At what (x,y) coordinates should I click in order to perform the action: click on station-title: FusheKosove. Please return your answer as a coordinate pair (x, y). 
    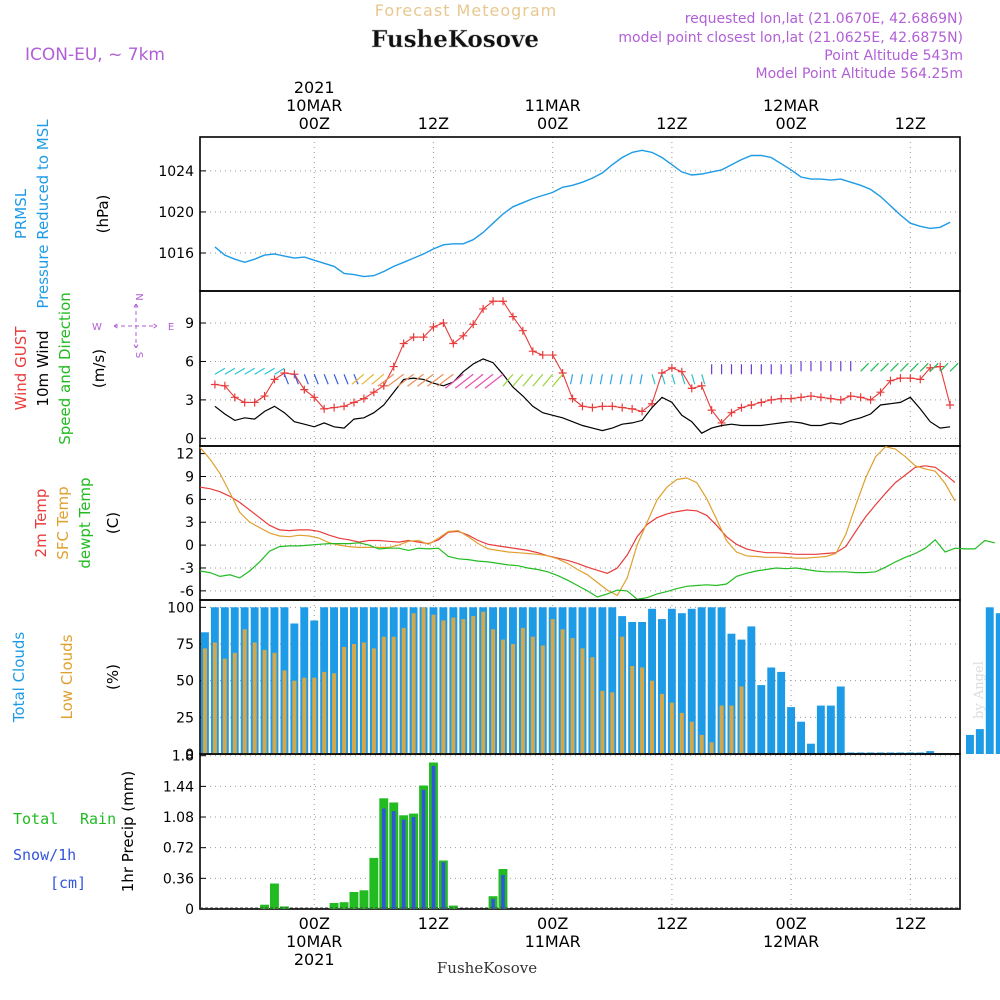
    Looking at the image, I should click on (455, 39).